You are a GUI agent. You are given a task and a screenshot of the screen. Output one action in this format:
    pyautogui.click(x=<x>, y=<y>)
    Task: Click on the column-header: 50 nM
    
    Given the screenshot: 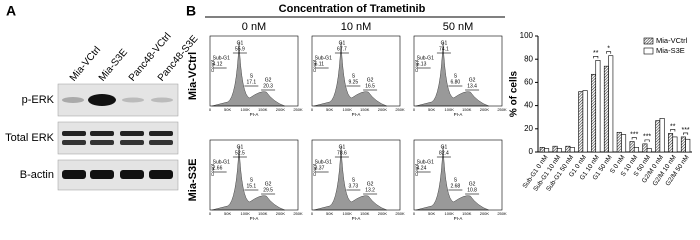 What is the action you would take?
    pyautogui.click(x=458, y=27)
    